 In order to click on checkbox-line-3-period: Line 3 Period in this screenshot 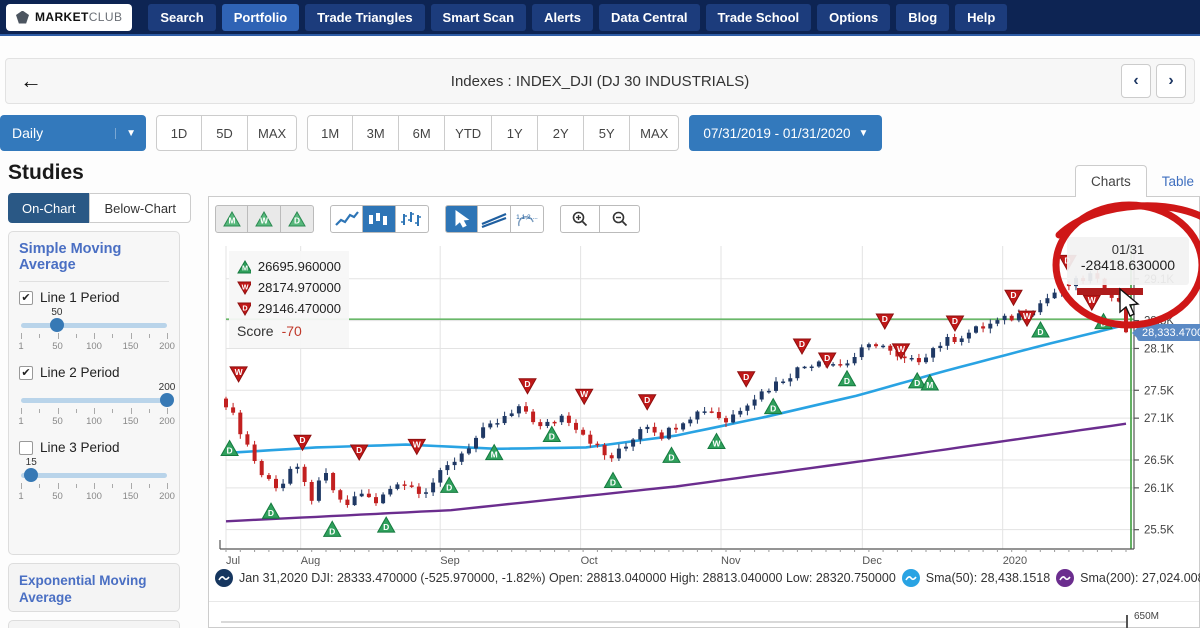, I will do `click(94, 447)`.